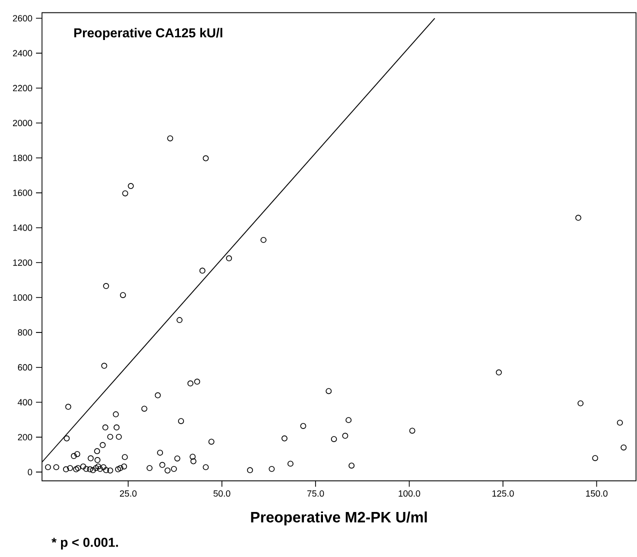  I want to click on y-tick-label: 2600, so click(22, 18).